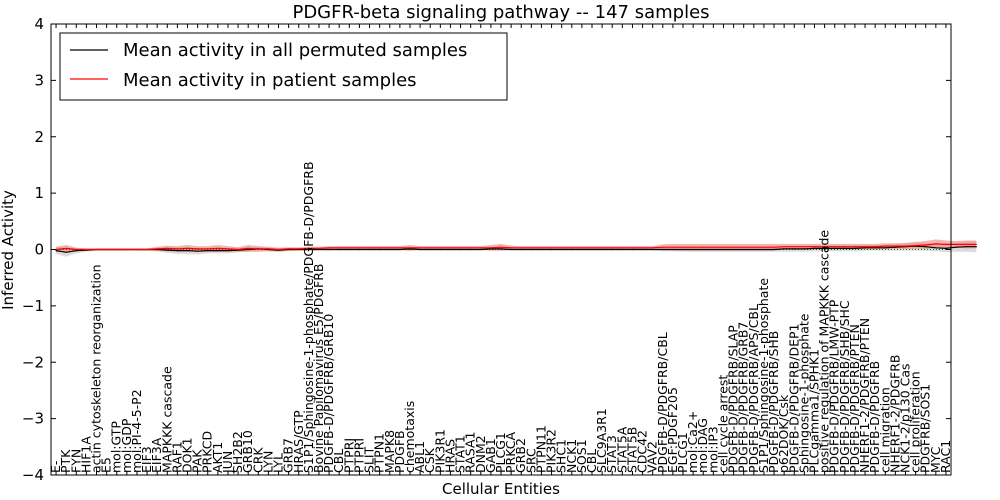  What do you see at coordinates (501, 489) in the screenshot?
I see `x-axis-label: Cellular Entities` at bounding box center [501, 489].